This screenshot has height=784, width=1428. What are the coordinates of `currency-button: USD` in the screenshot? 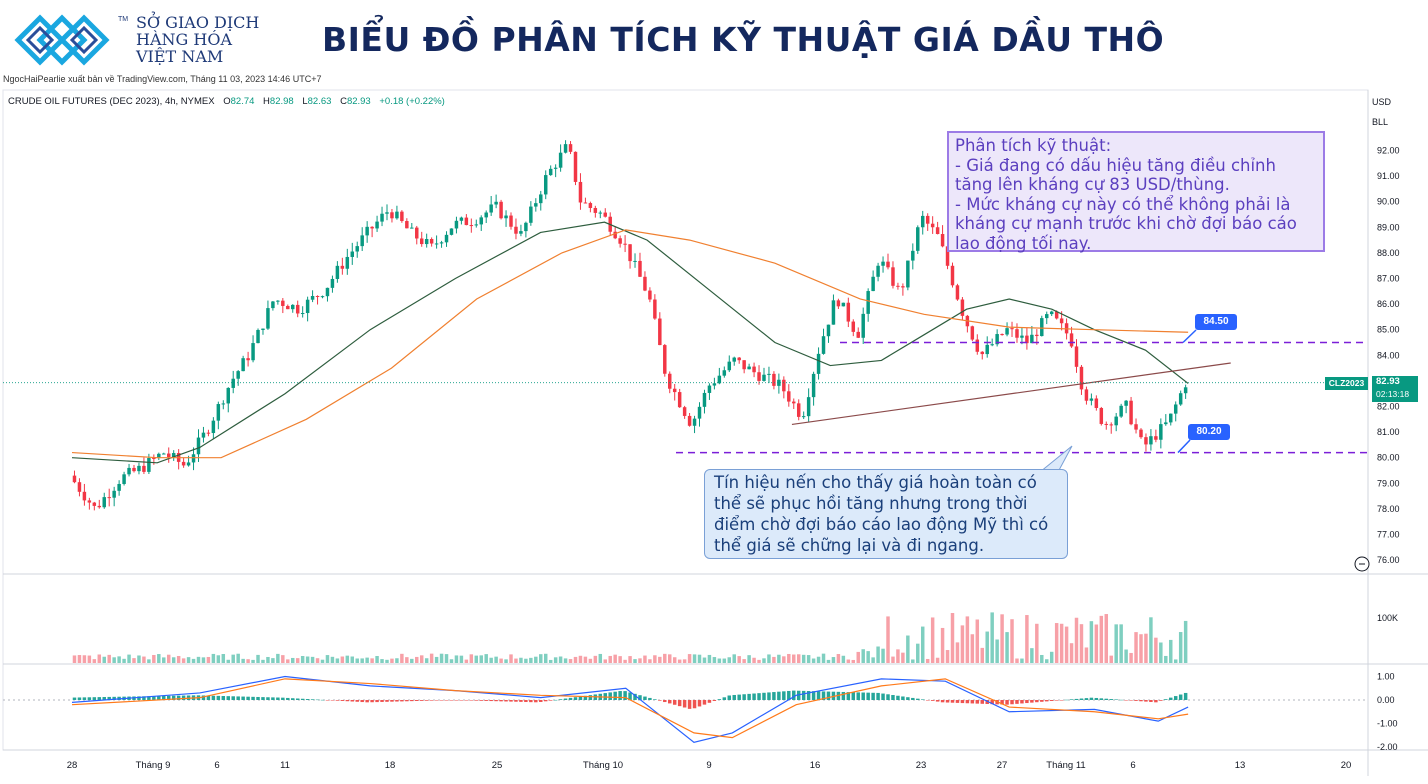 It's located at (1382, 102).